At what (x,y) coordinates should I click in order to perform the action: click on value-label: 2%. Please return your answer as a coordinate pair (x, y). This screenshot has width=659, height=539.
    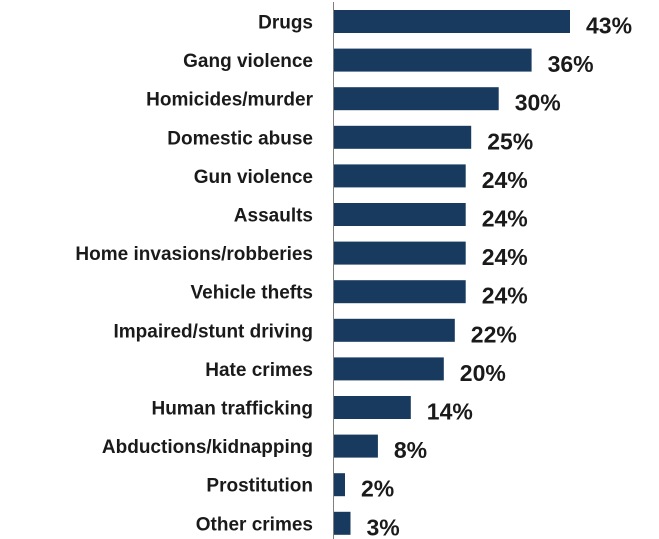
    Looking at the image, I should click on (377, 489).